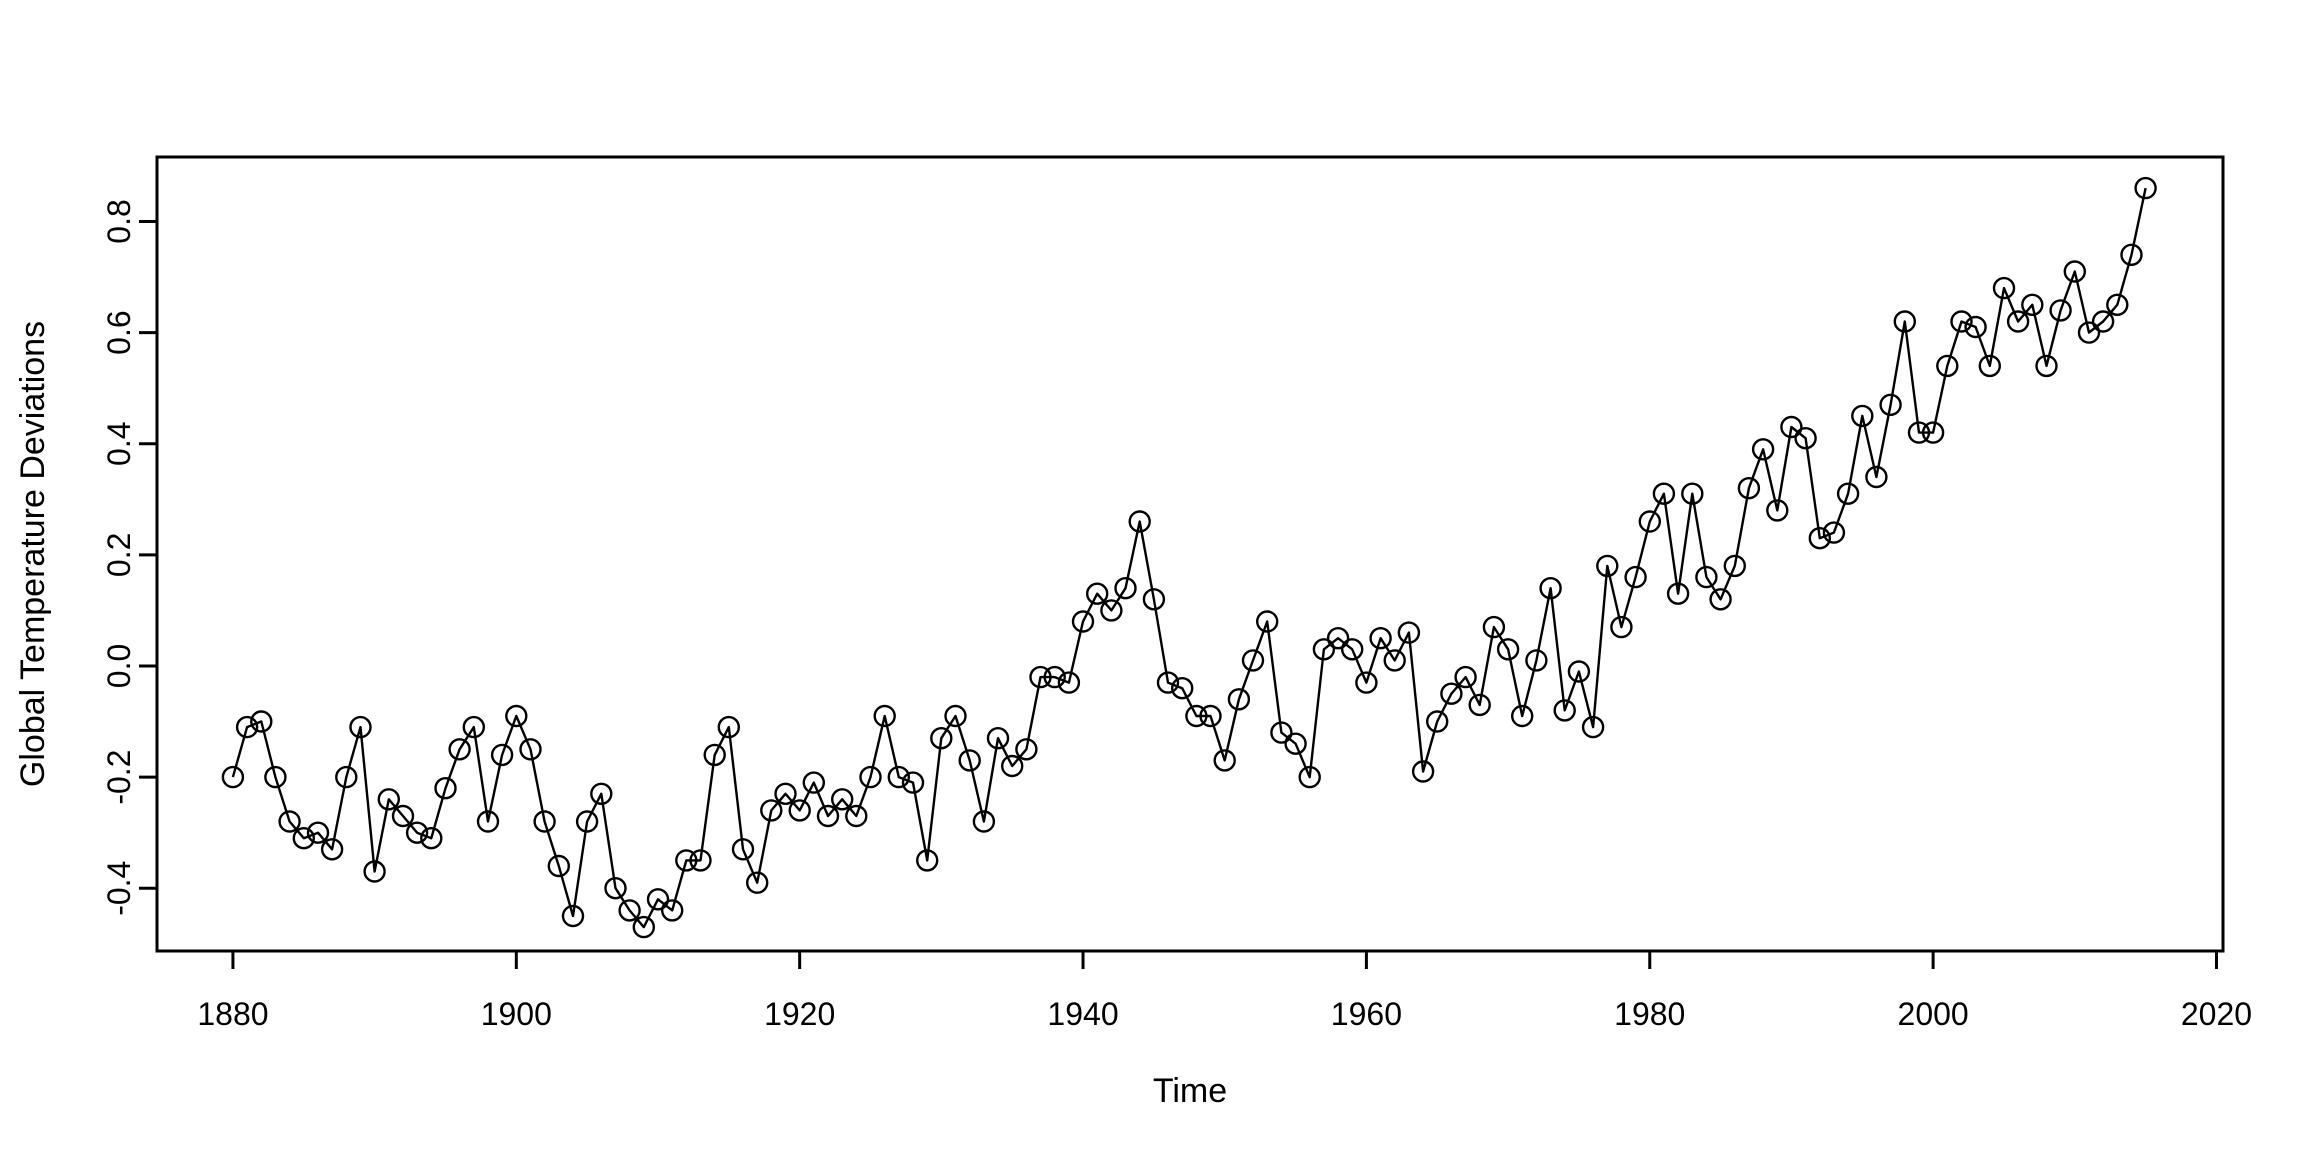  What do you see at coordinates (799, 1014) in the screenshot?
I see `x-axis-tick-label: 1920` at bounding box center [799, 1014].